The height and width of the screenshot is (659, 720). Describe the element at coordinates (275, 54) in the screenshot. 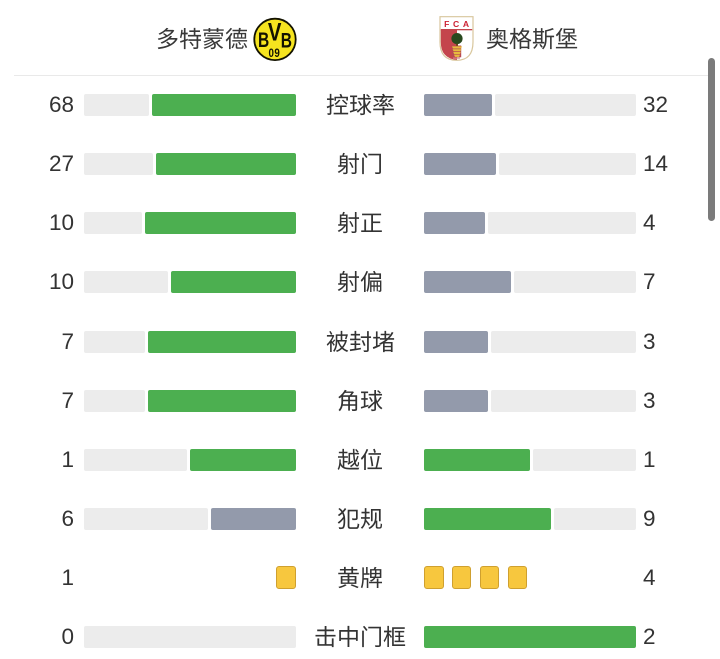

I see `svg-text: 09` at that location.